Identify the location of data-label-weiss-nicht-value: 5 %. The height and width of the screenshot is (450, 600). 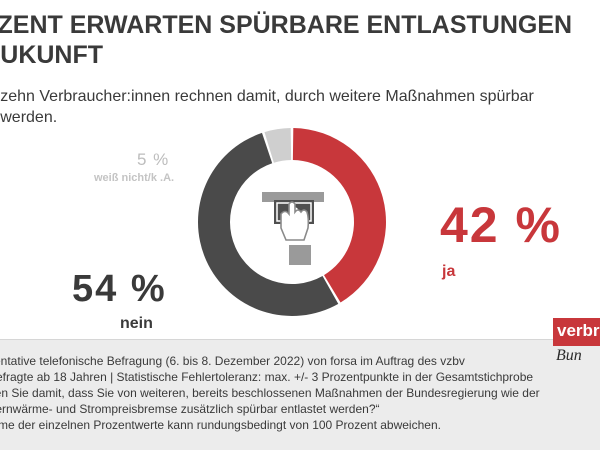
(153, 159).